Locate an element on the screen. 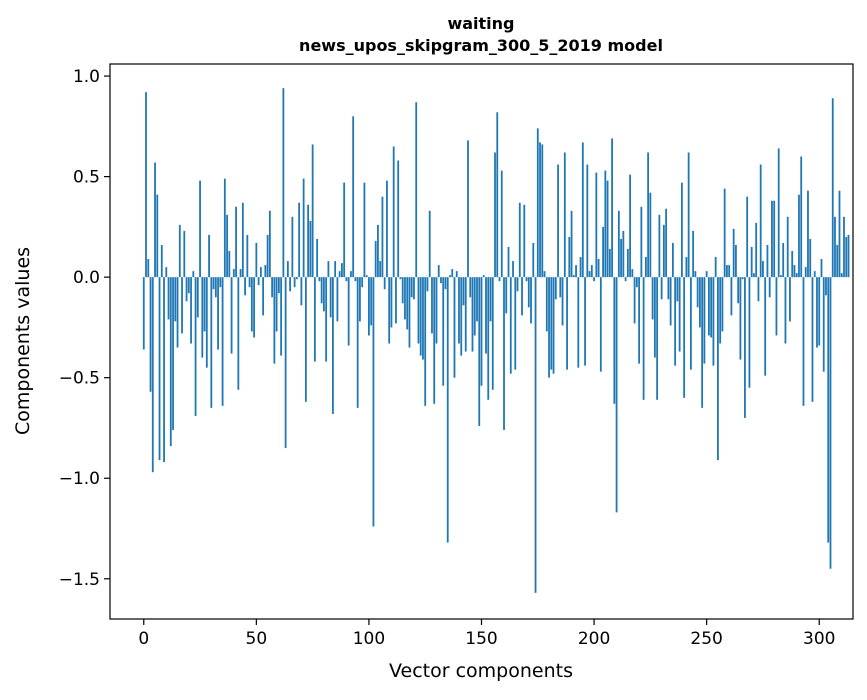 The image size is (867, 700). chart-subtitle: news_upos_skipgram_300_5_2019 model is located at coordinates (481, 45).